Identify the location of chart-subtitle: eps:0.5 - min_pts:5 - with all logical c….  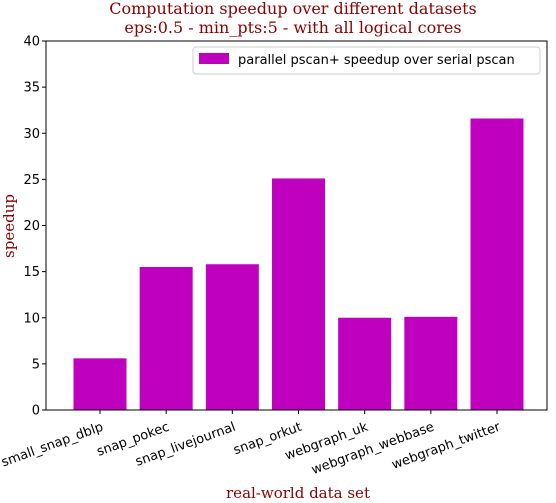
(292, 27).